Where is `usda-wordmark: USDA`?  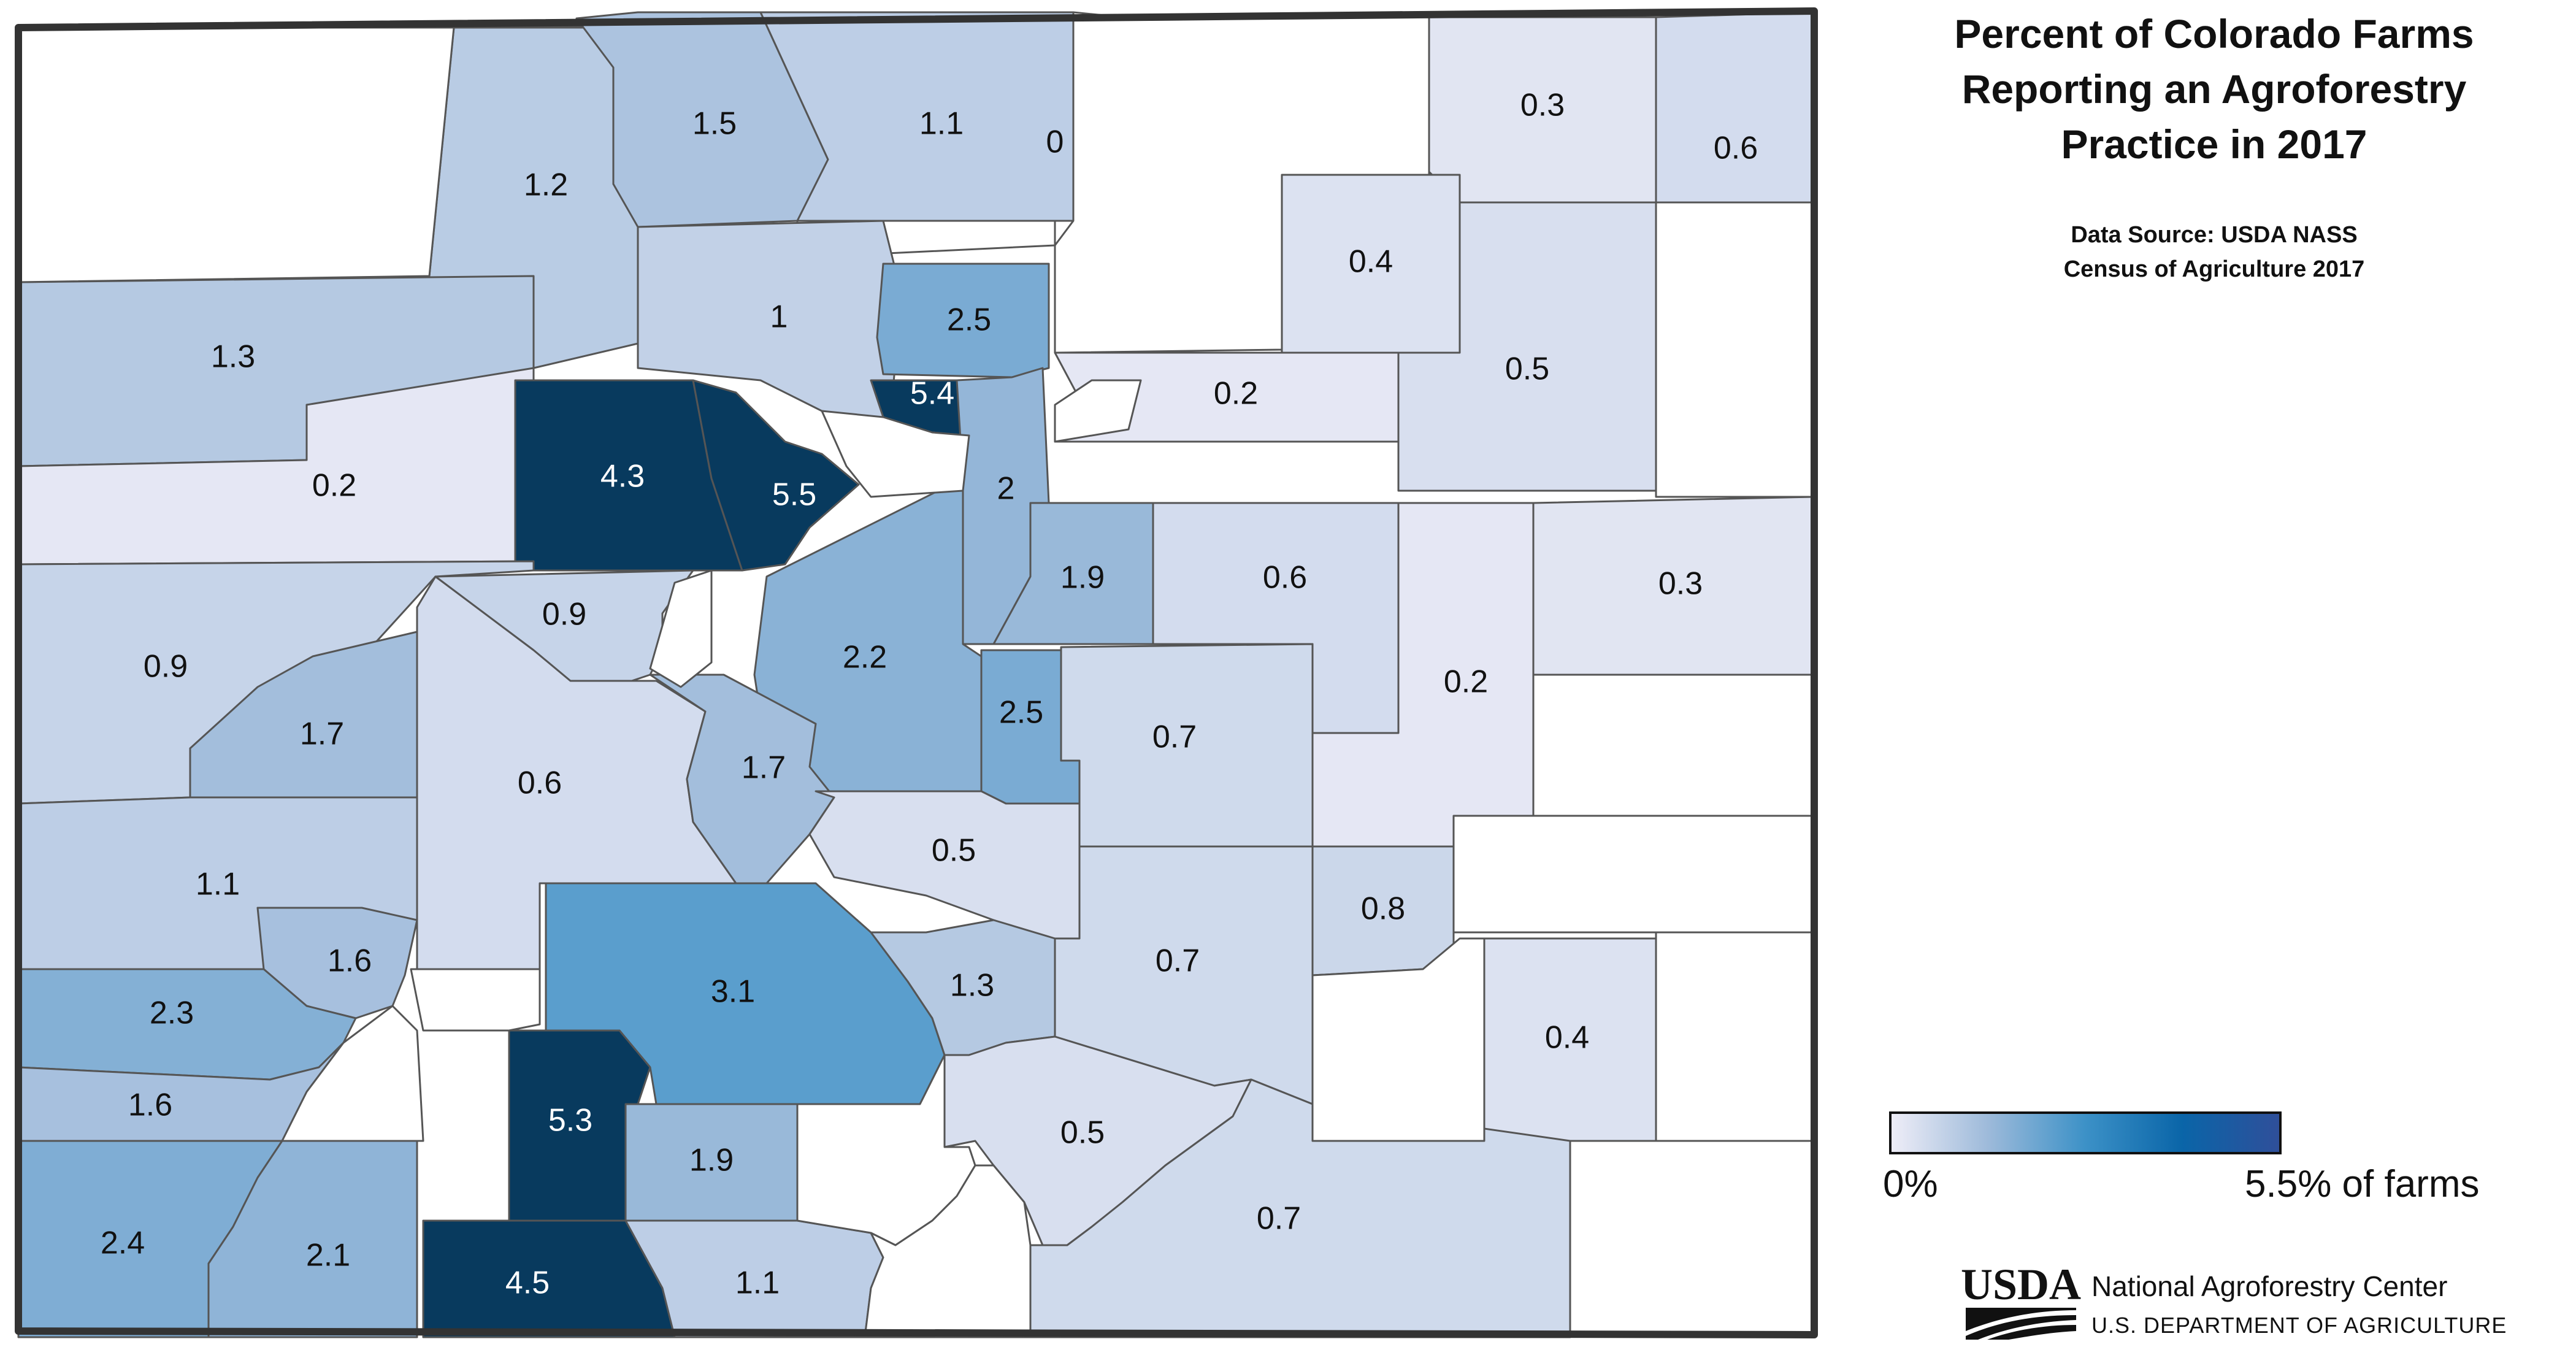 usda-wordmark: USDA is located at coordinates (2021, 1286).